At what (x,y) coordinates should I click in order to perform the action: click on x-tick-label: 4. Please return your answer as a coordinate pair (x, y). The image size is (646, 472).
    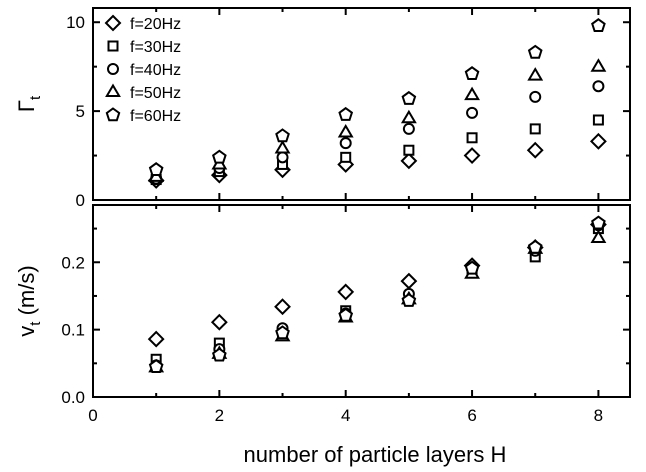
    Looking at the image, I should click on (345, 415).